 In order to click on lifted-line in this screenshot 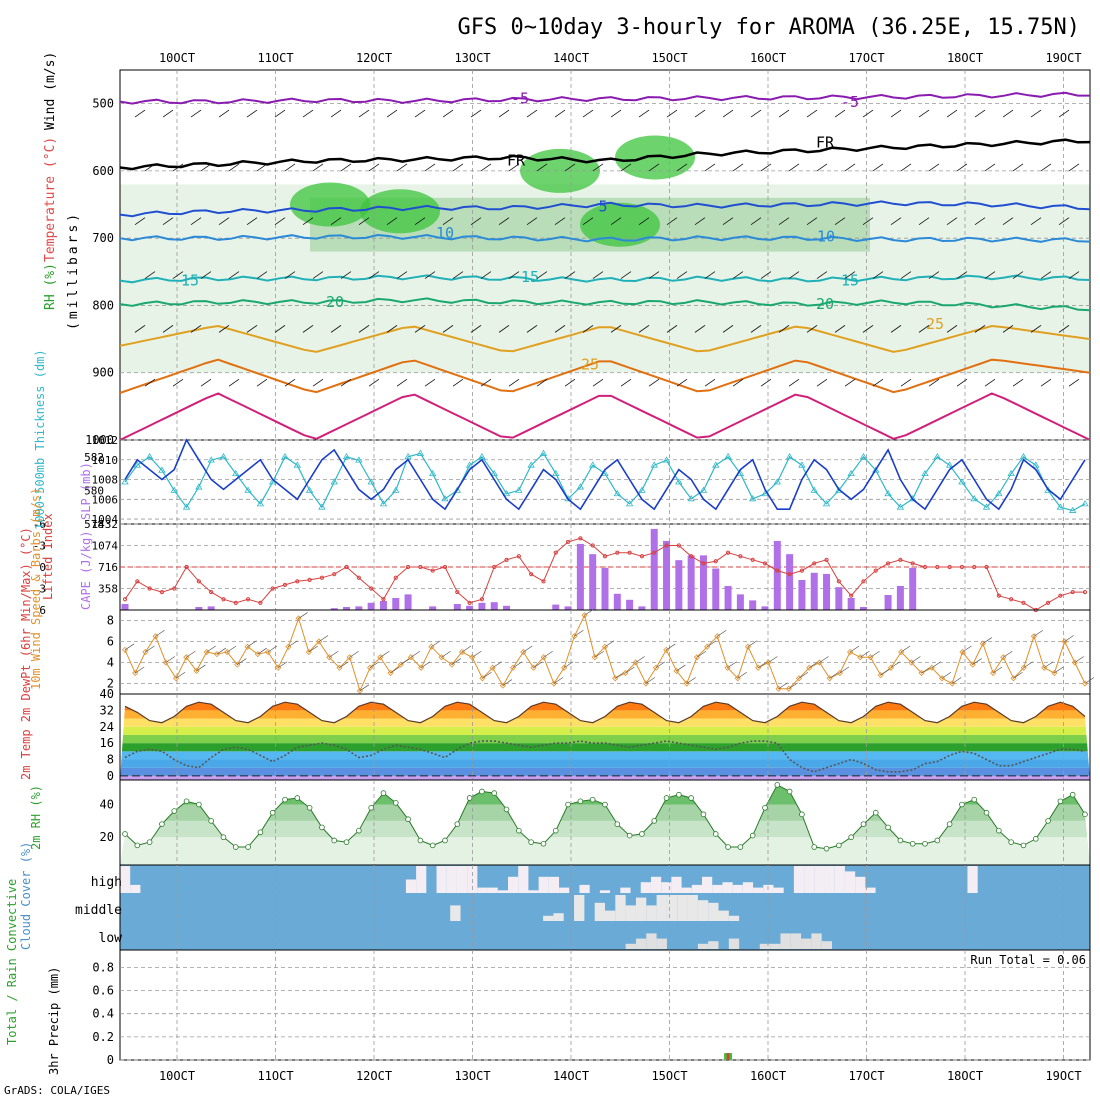, I will do `click(604, 574)`.